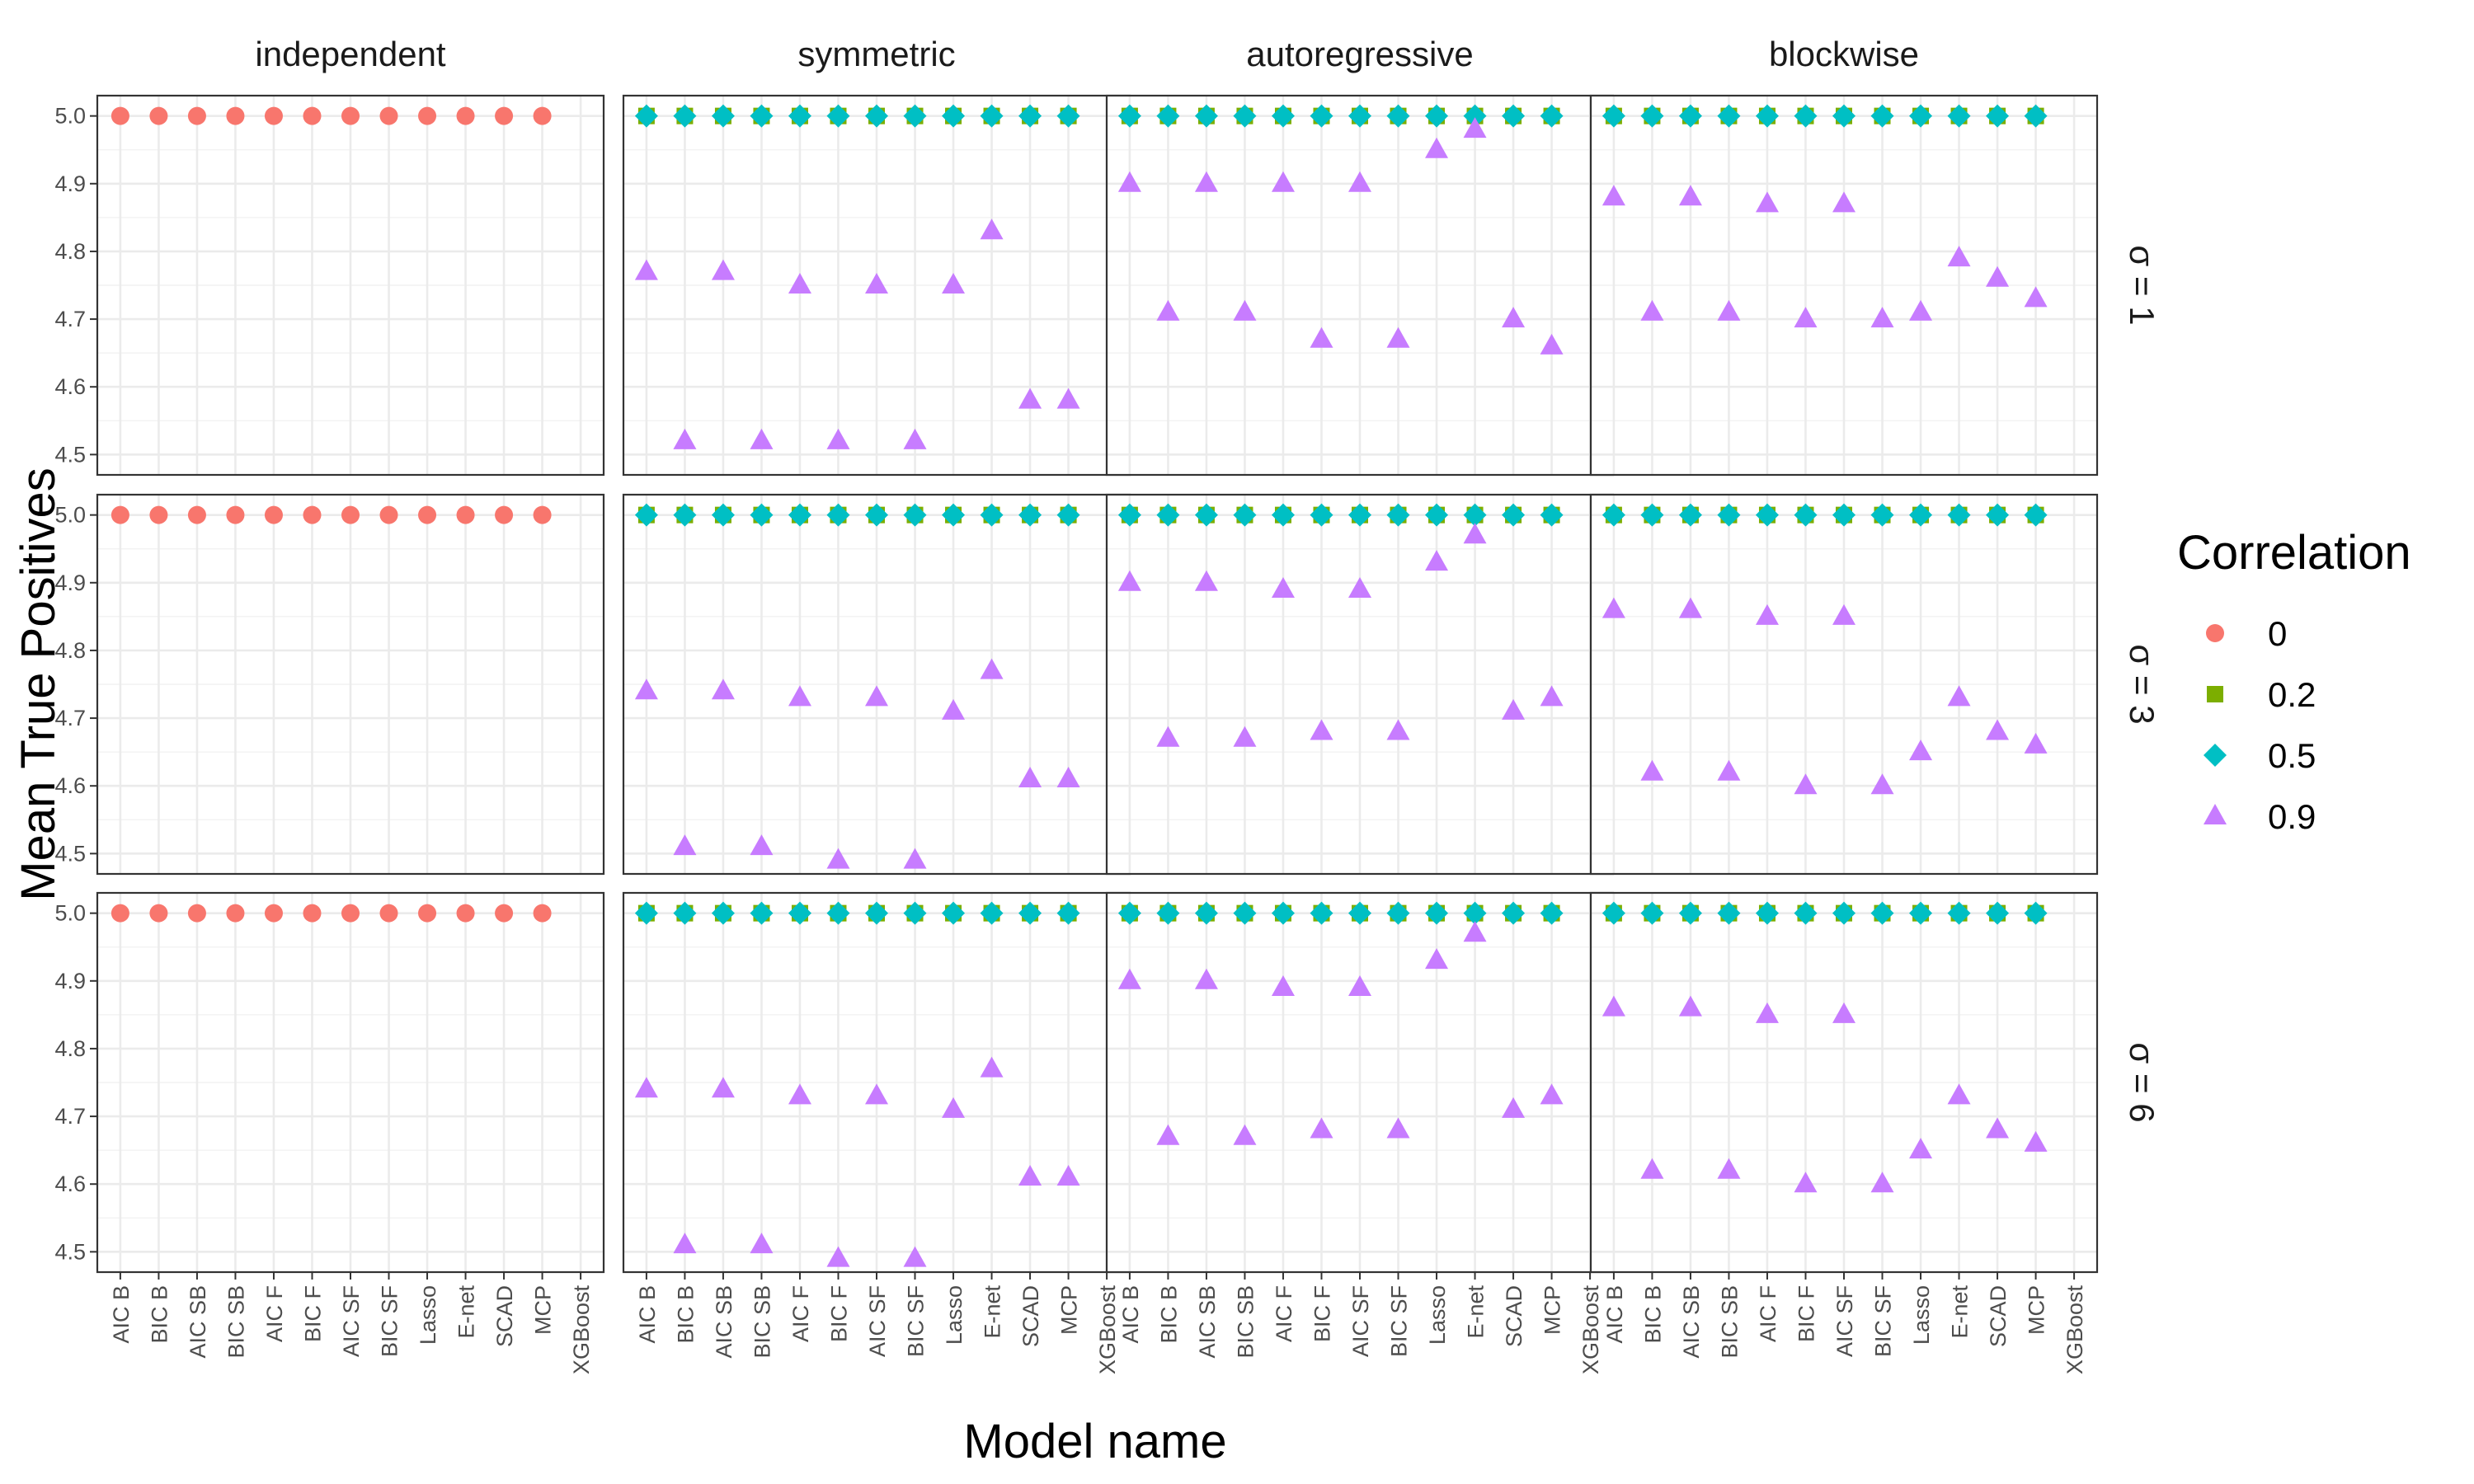 The height and width of the screenshot is (1484, 2474). What do you see at coordinates (2261, 694) in the screenshot?
I see `legend-entry: 0.2` at bounding box center [2261, 694].